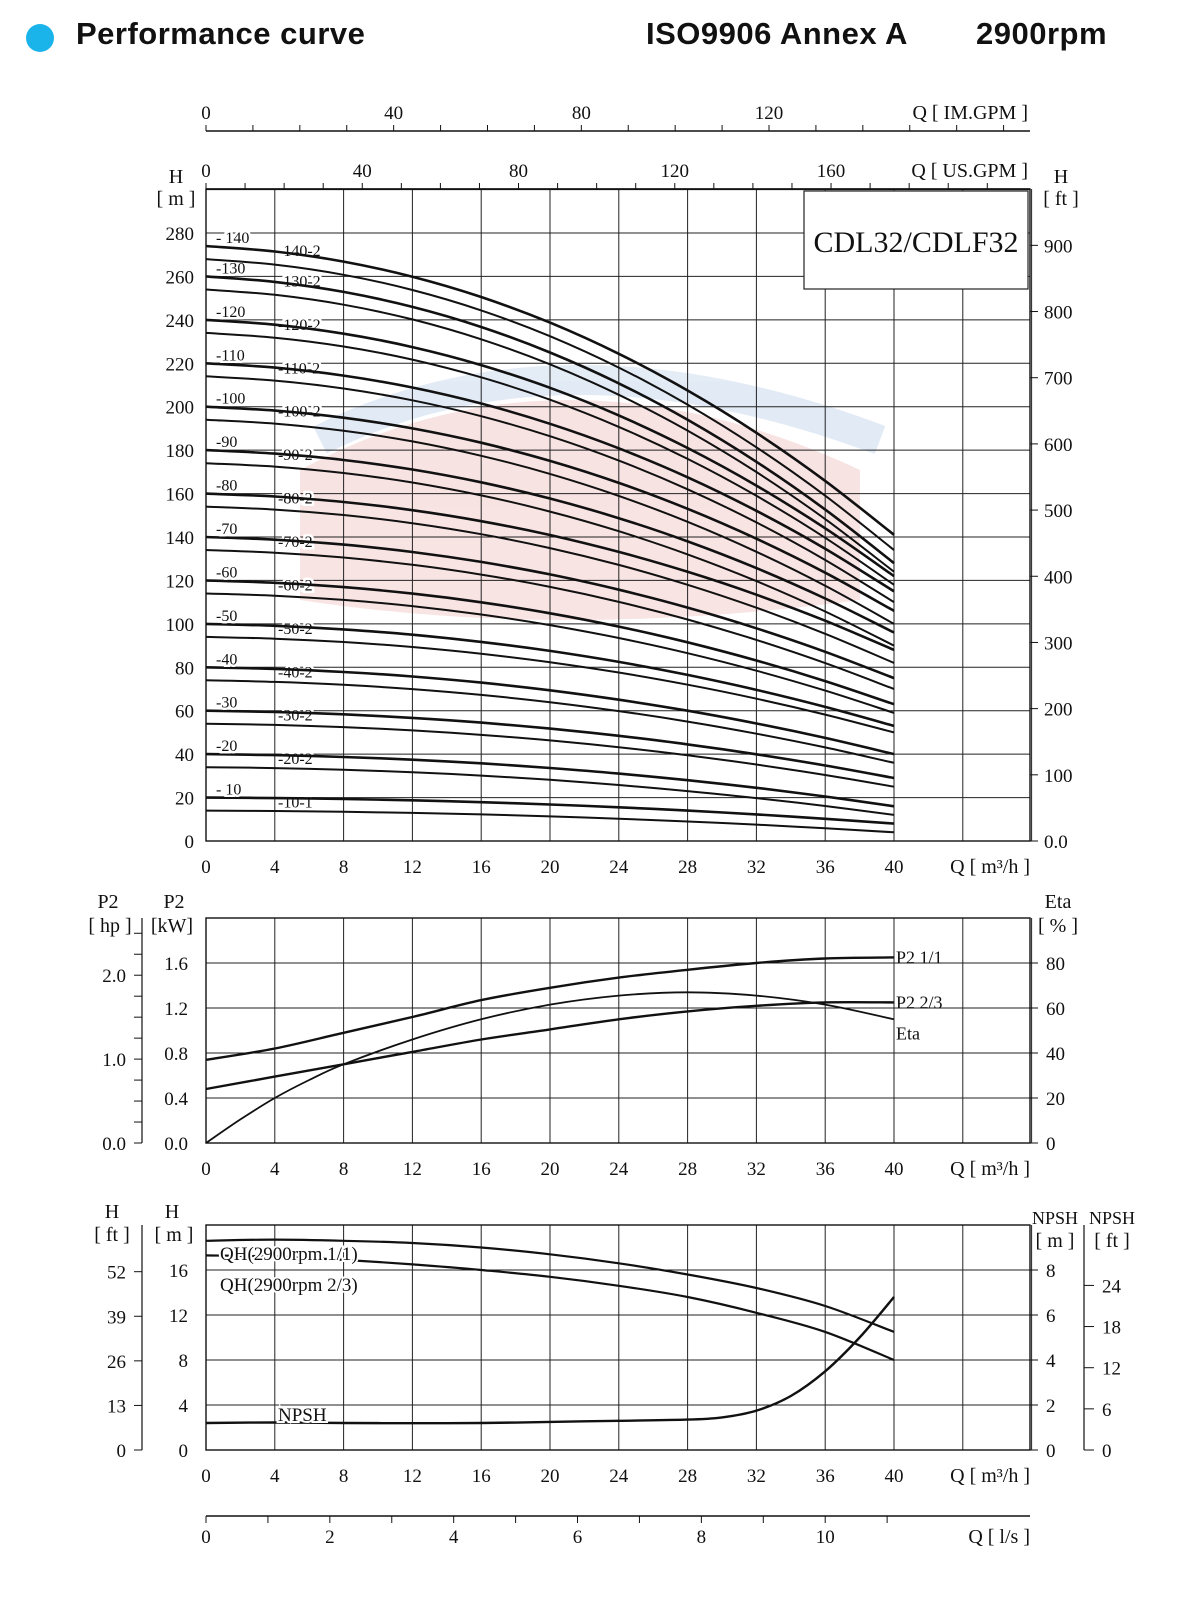 This screenshot has width=1200, height=1622. What do you see at coordinates (1051, 1451) in the screenshot?
I see `npsh-m-tick-label: 0` at bounding box center [1051, 1451].